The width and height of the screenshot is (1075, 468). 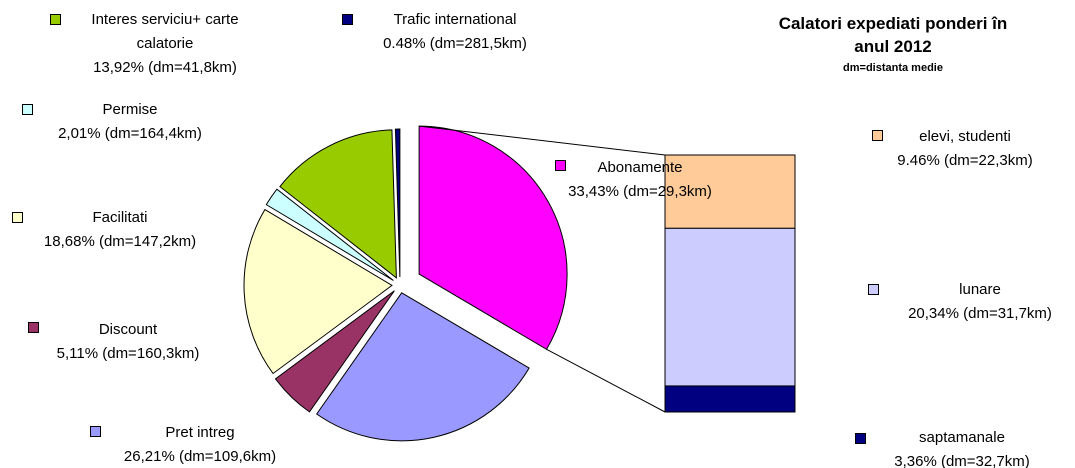 I want to click on label-name: Interes serviciu+ carte calatorie, so click(x=165, y=31).